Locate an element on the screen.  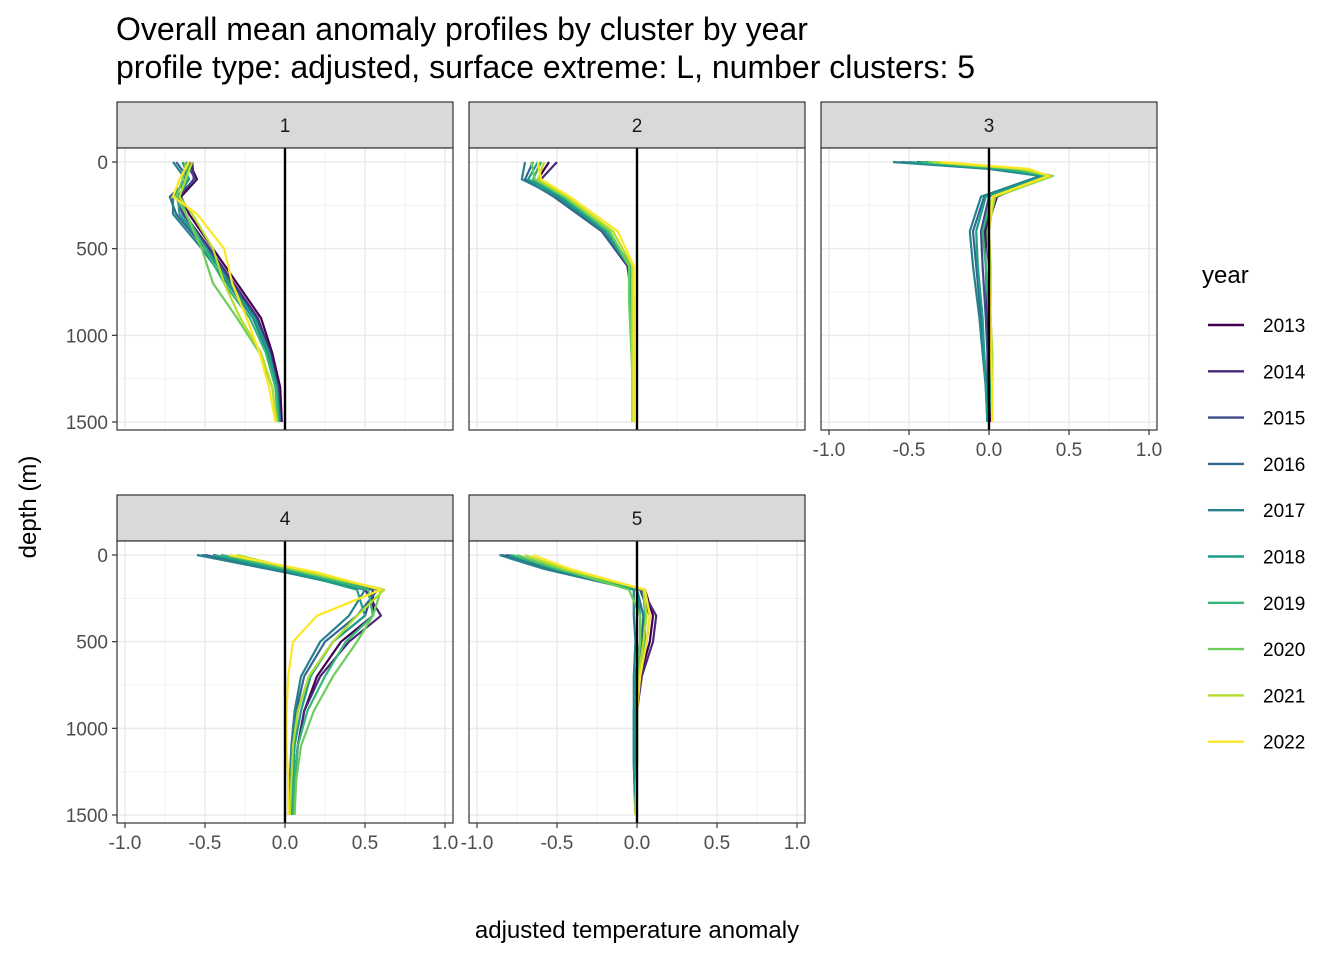
panel-5: 5 -1.0 -0.5 0.0 0.5 1.0 is located at coordinates (635, 674).